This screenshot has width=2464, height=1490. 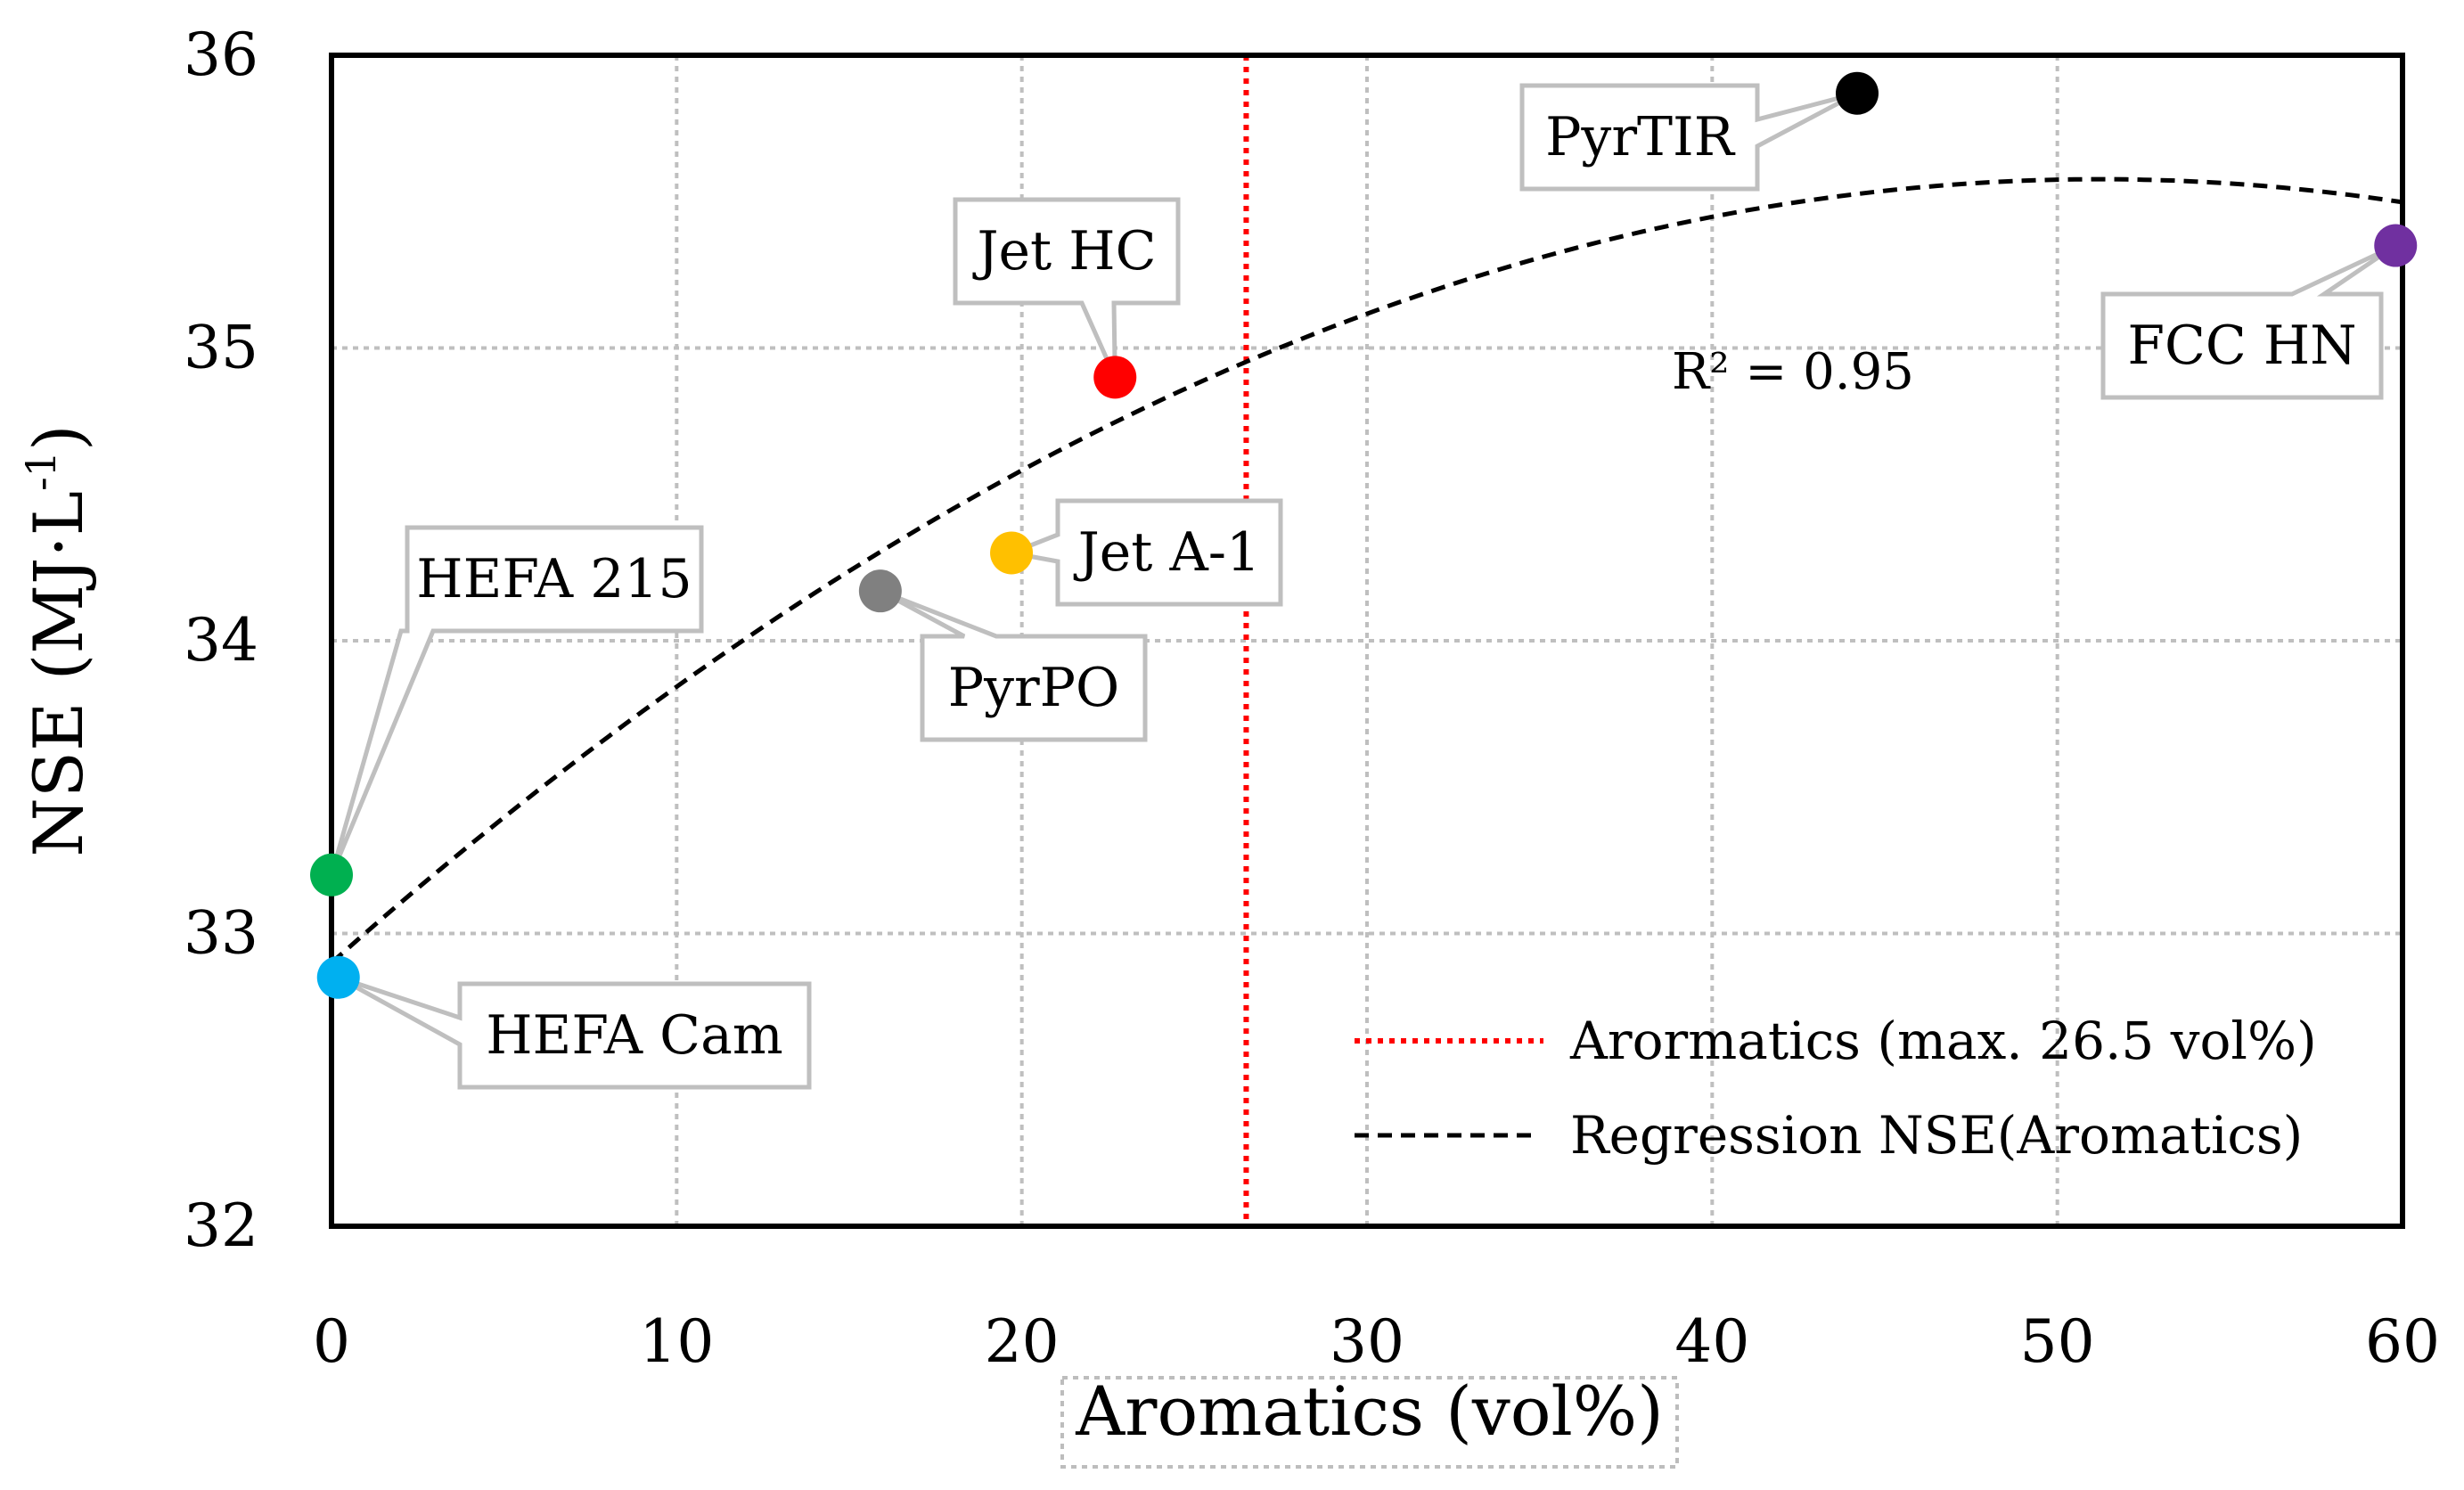 I want to click on callout: FCC HN, so click(x=2248, y=321).